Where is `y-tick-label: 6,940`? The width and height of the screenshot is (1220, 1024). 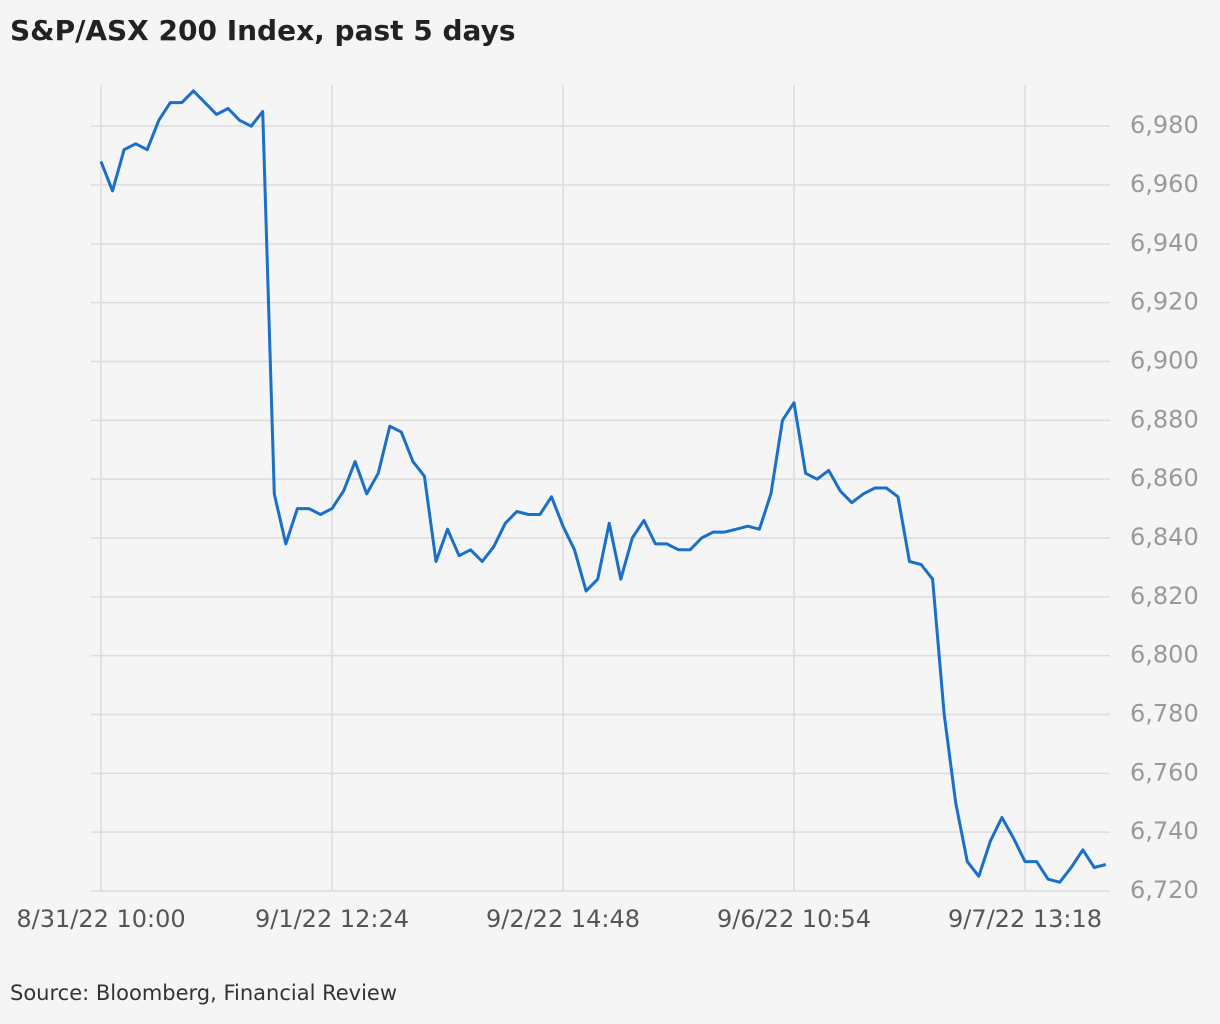
y-tick-label: 6,940 is located at coordinates (1164, 243).